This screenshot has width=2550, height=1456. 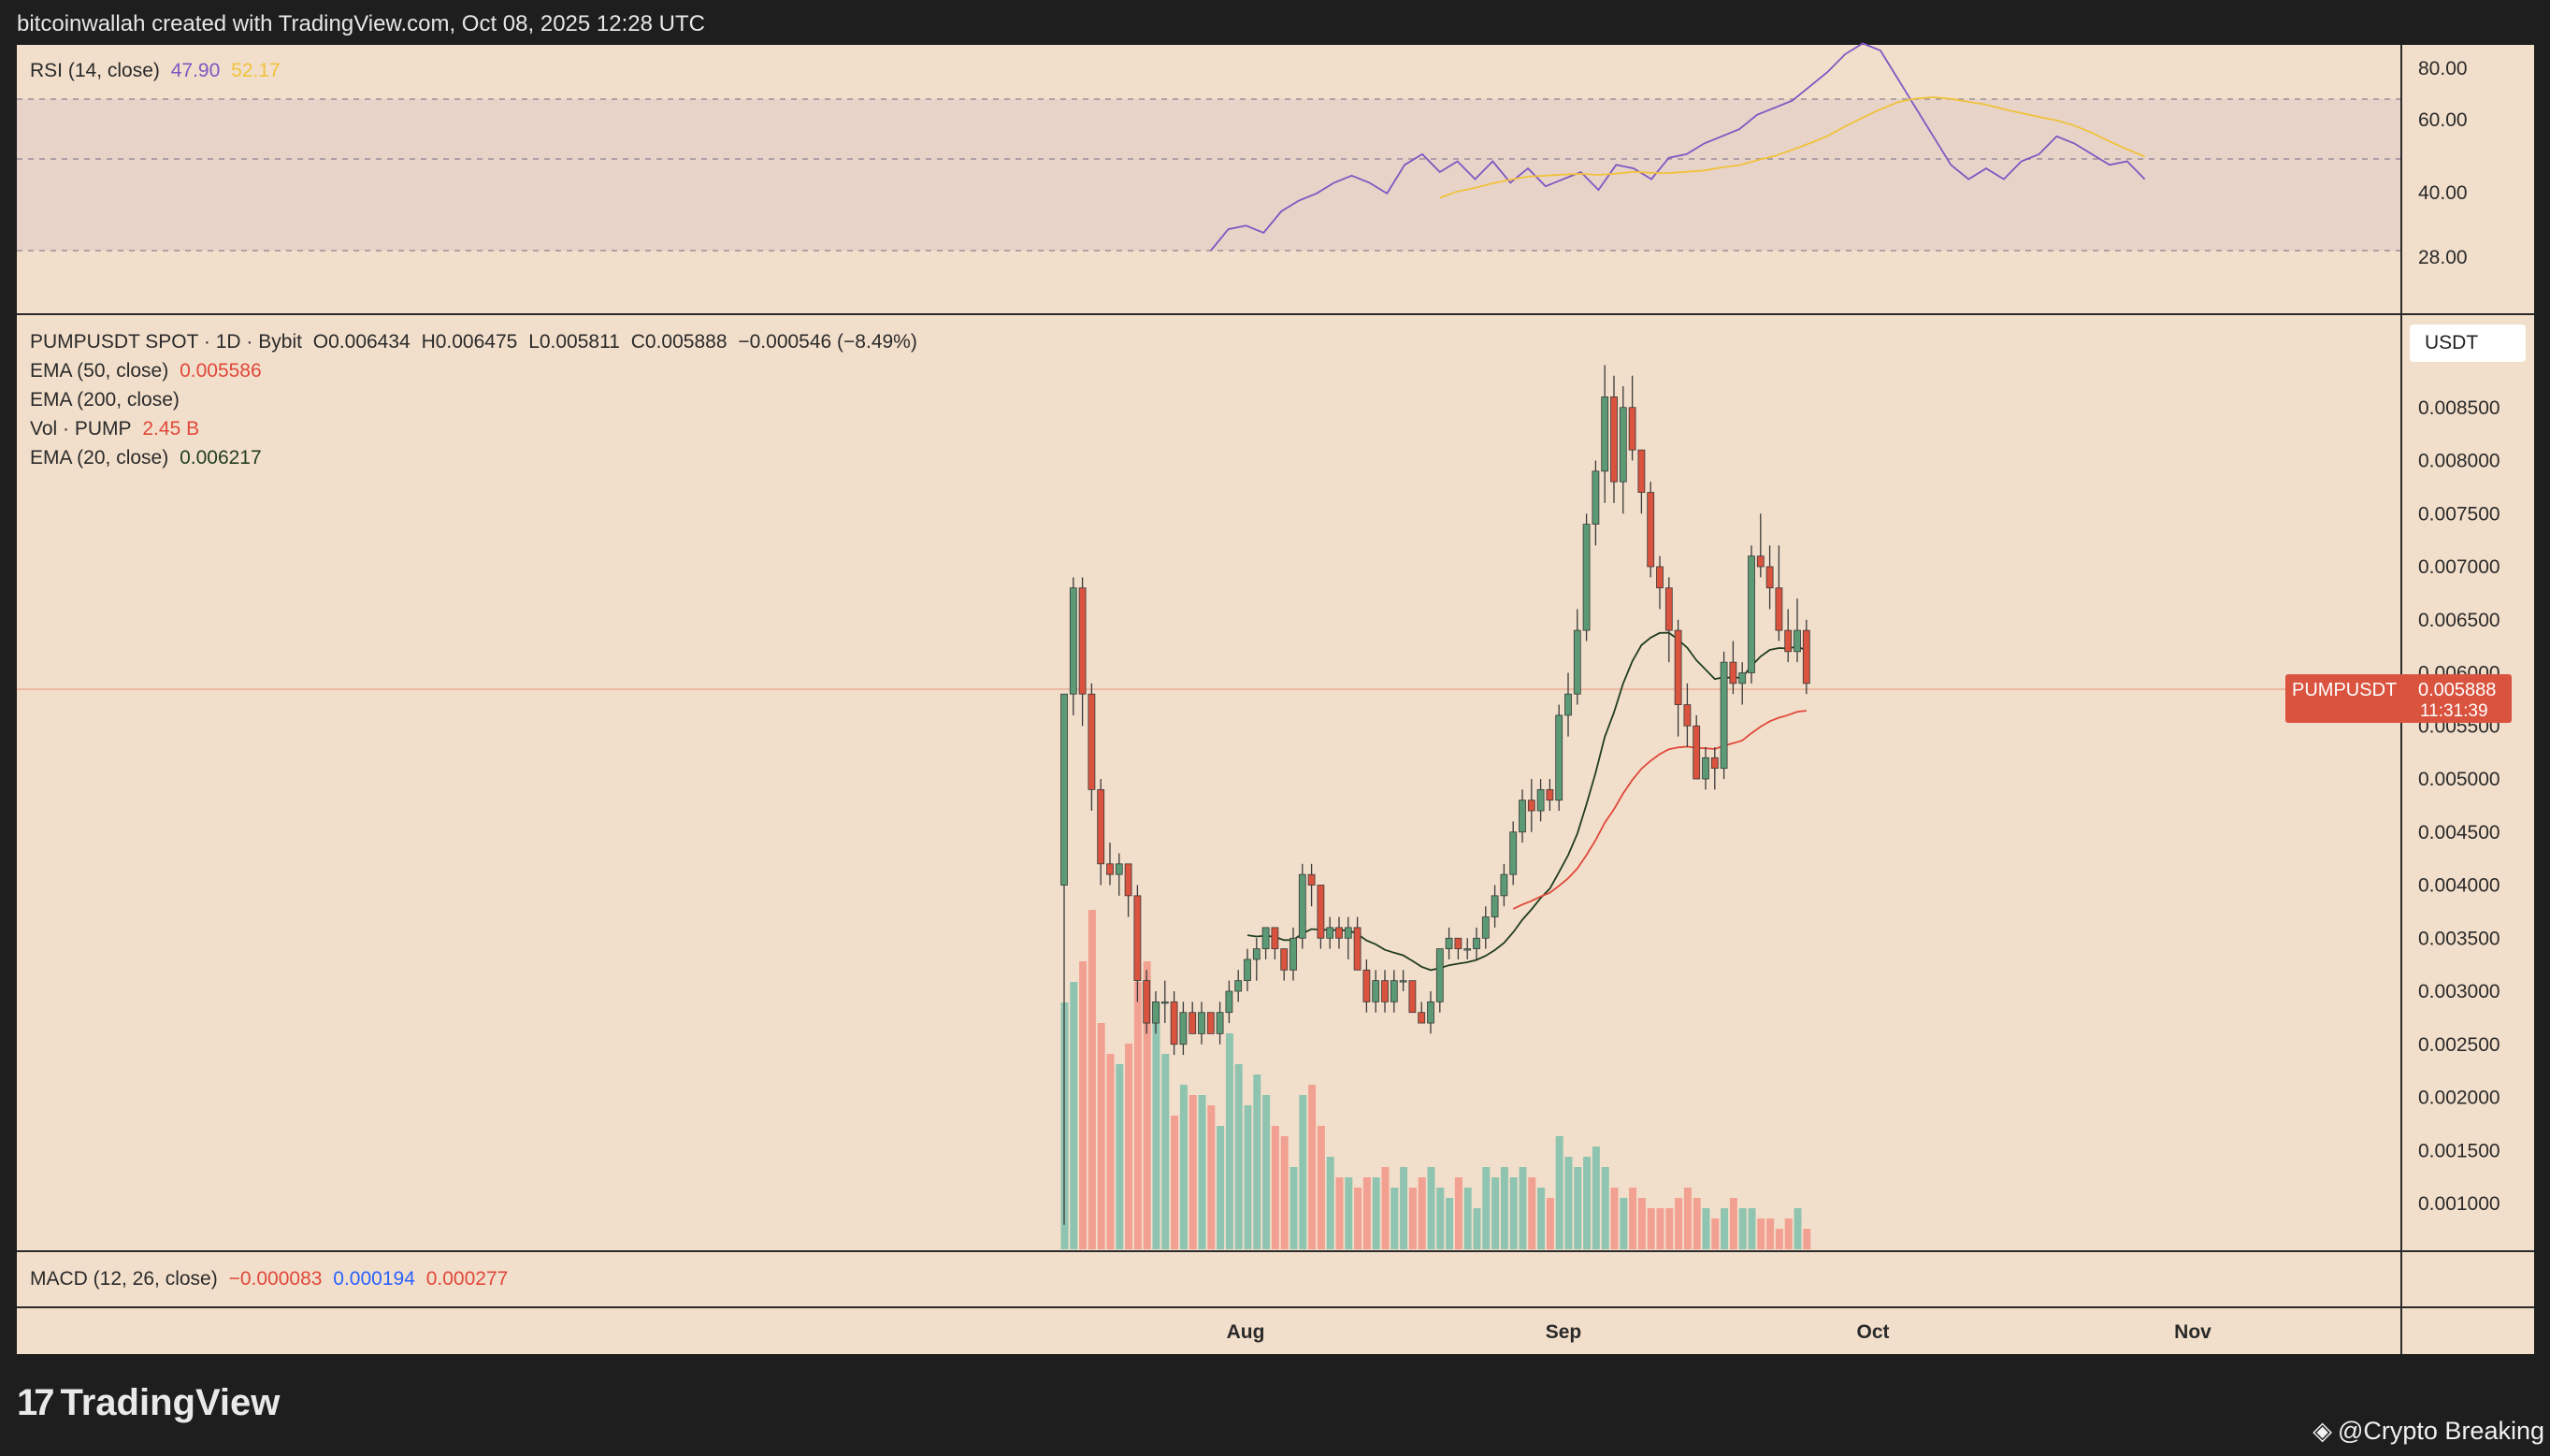 I want to click on ema50-line, so click(x=1659, y=810).